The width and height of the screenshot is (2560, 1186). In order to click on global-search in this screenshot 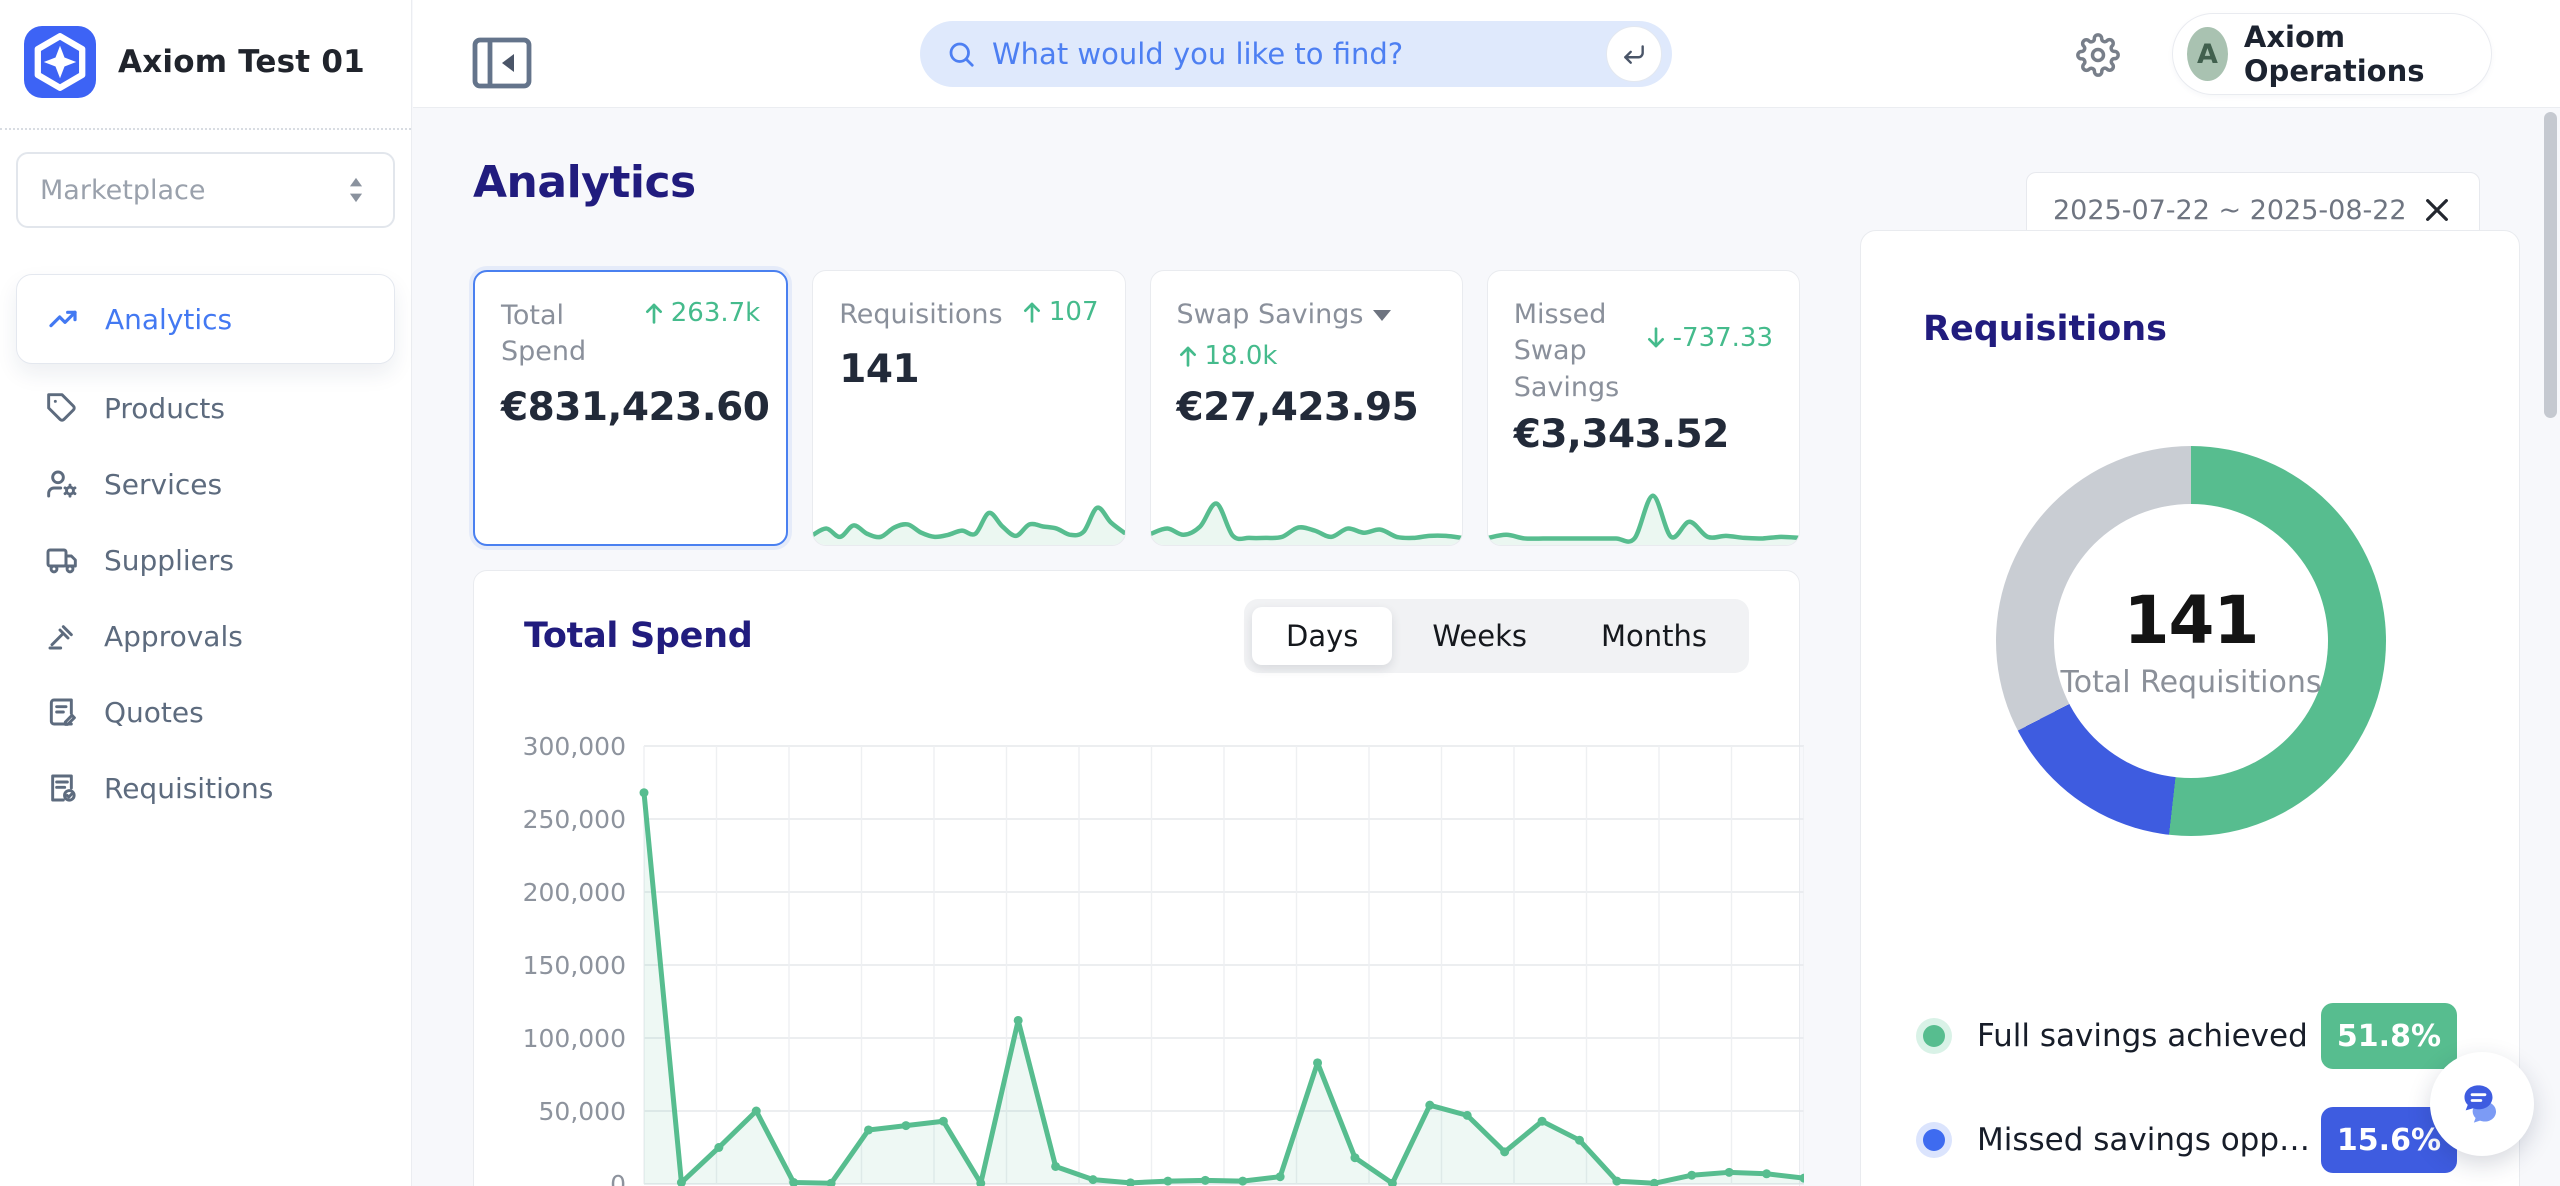, I will do `click(1296, 54)`.